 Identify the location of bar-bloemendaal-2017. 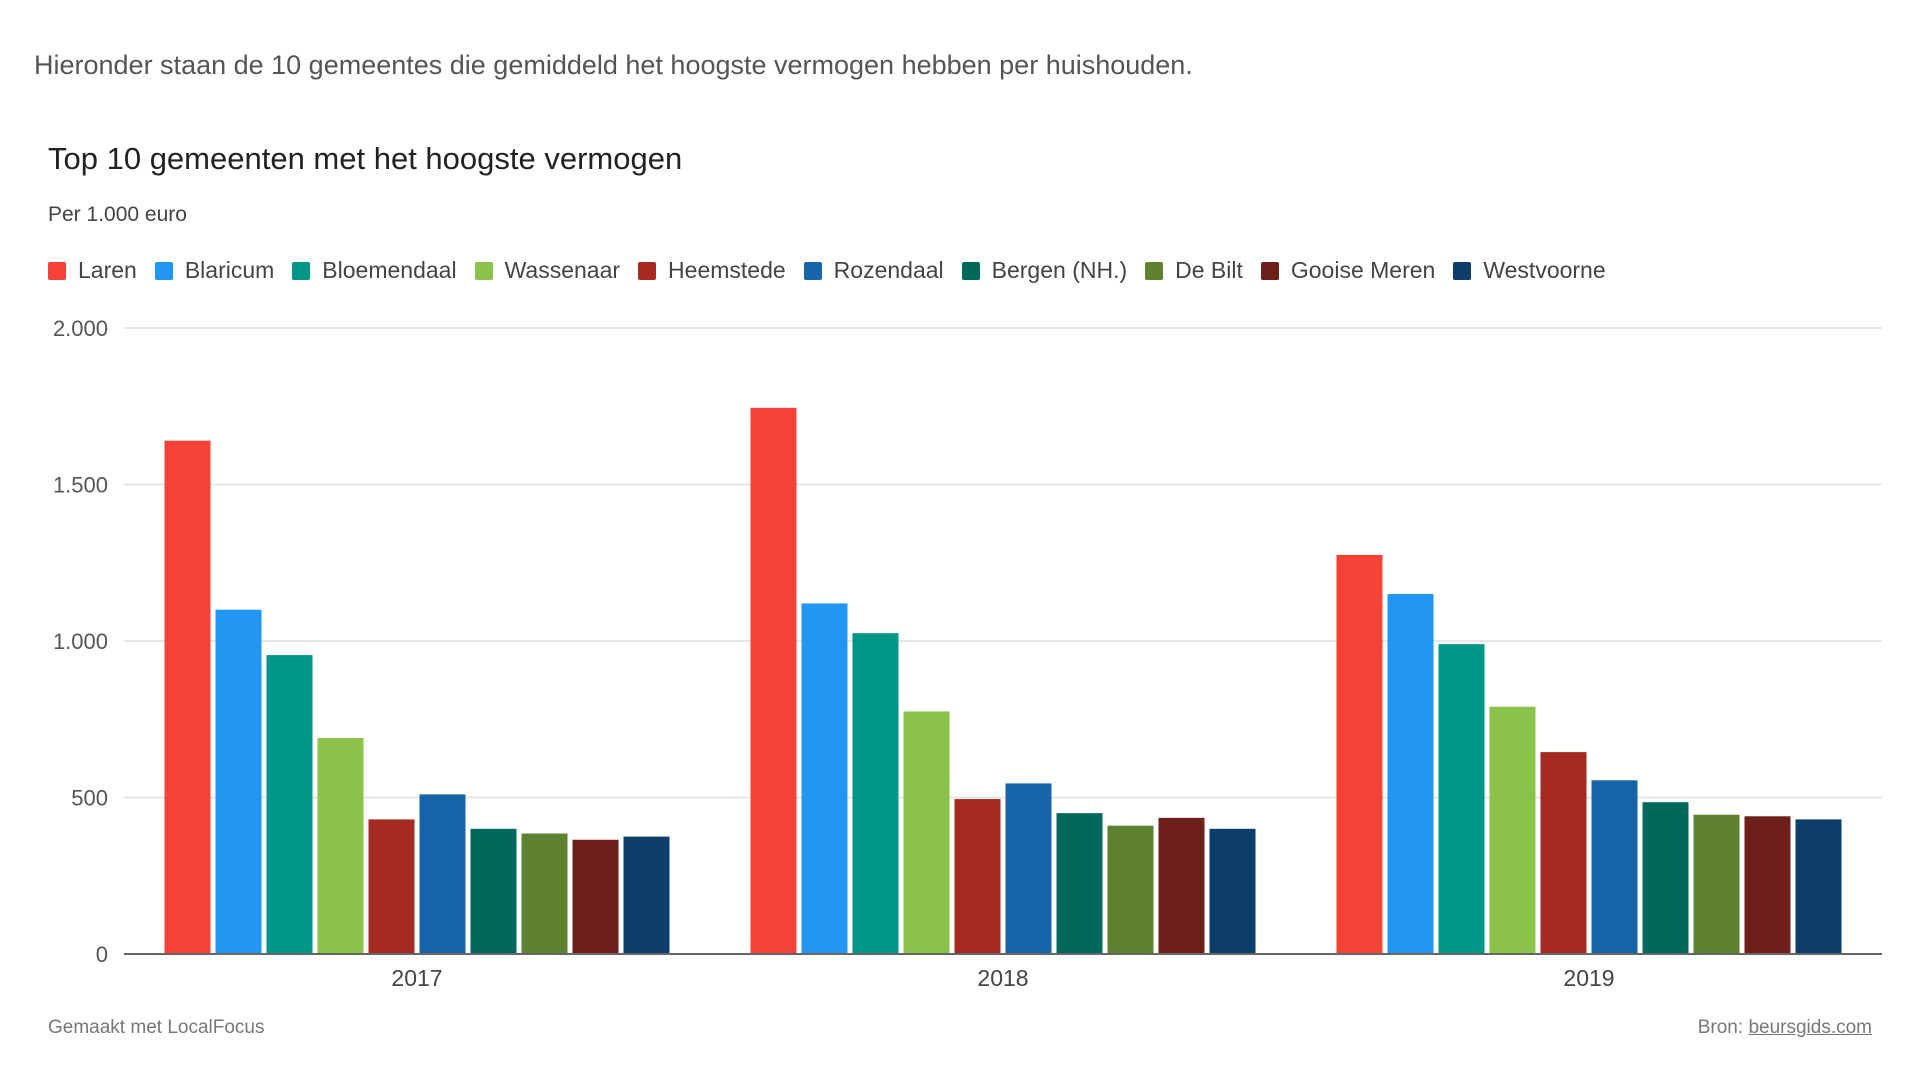
(289, 804).